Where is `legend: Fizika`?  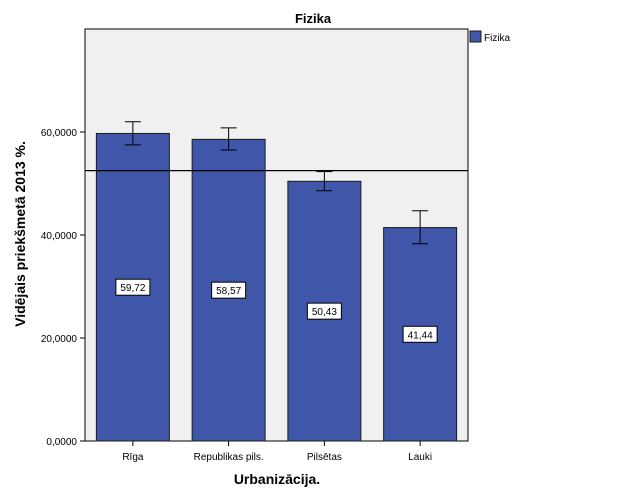
legend: Fizika is located at coordinates (490, 37).